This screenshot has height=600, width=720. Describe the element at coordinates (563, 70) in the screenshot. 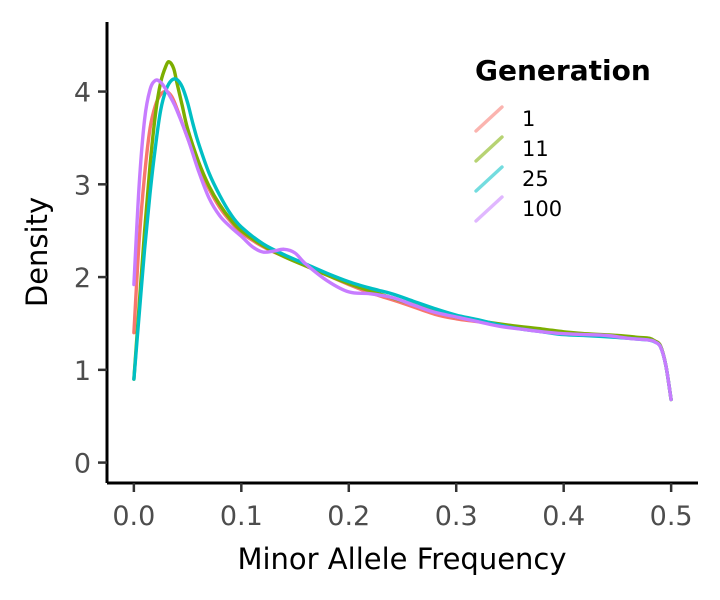

I see `legend-title: Generation` at that location.